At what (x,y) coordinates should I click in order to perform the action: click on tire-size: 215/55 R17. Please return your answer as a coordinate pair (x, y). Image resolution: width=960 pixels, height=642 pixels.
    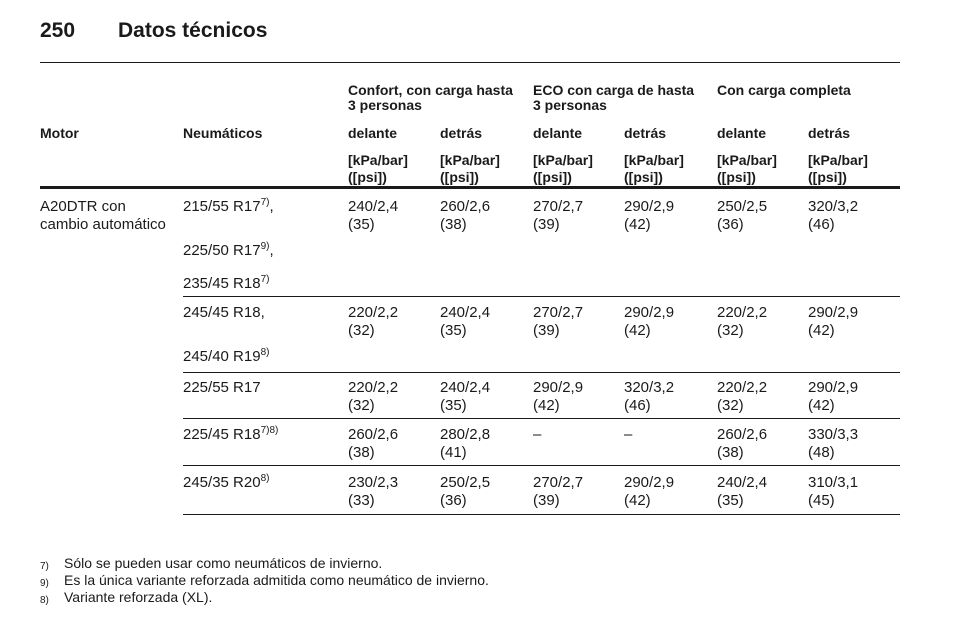
    Looking at the image, I should click on (222, 206).